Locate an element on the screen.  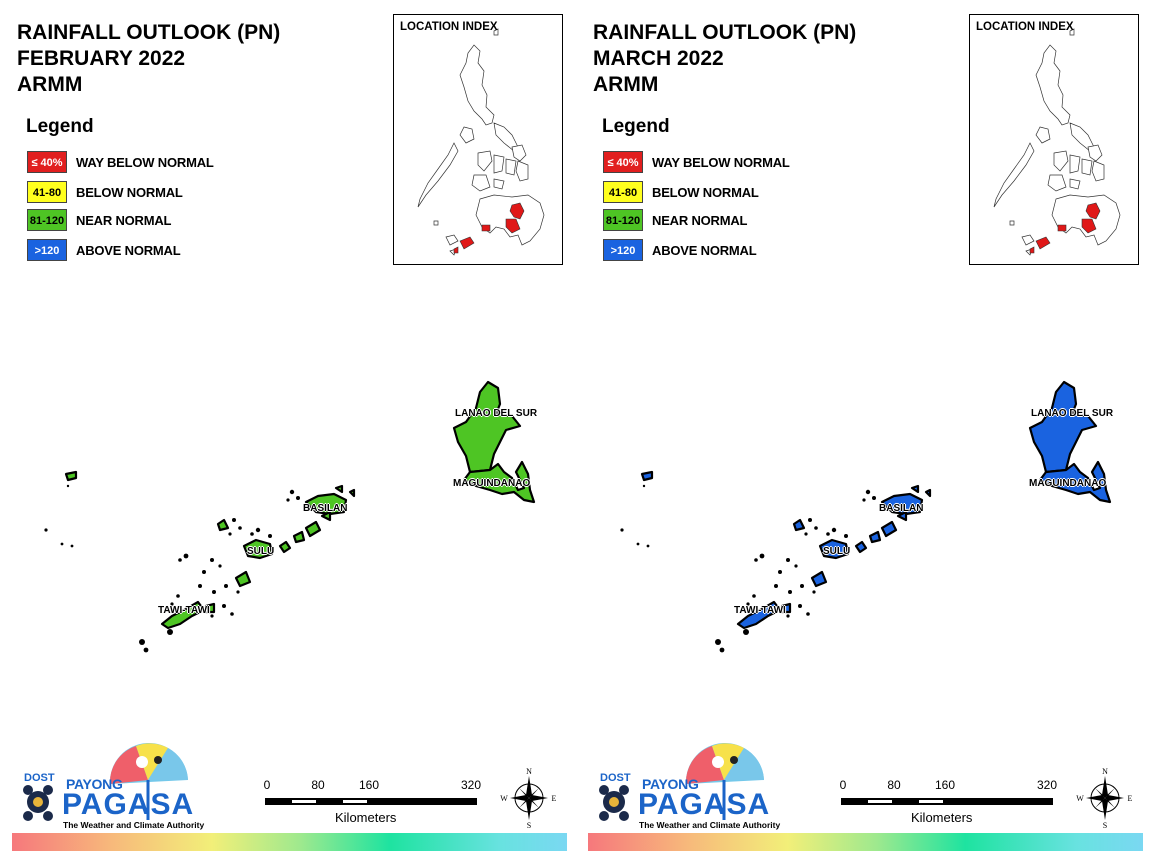
map-title: RAINFALL OUTLOOK (PN) MARCH 2022 ARMM is located at coordinates (724, 59).